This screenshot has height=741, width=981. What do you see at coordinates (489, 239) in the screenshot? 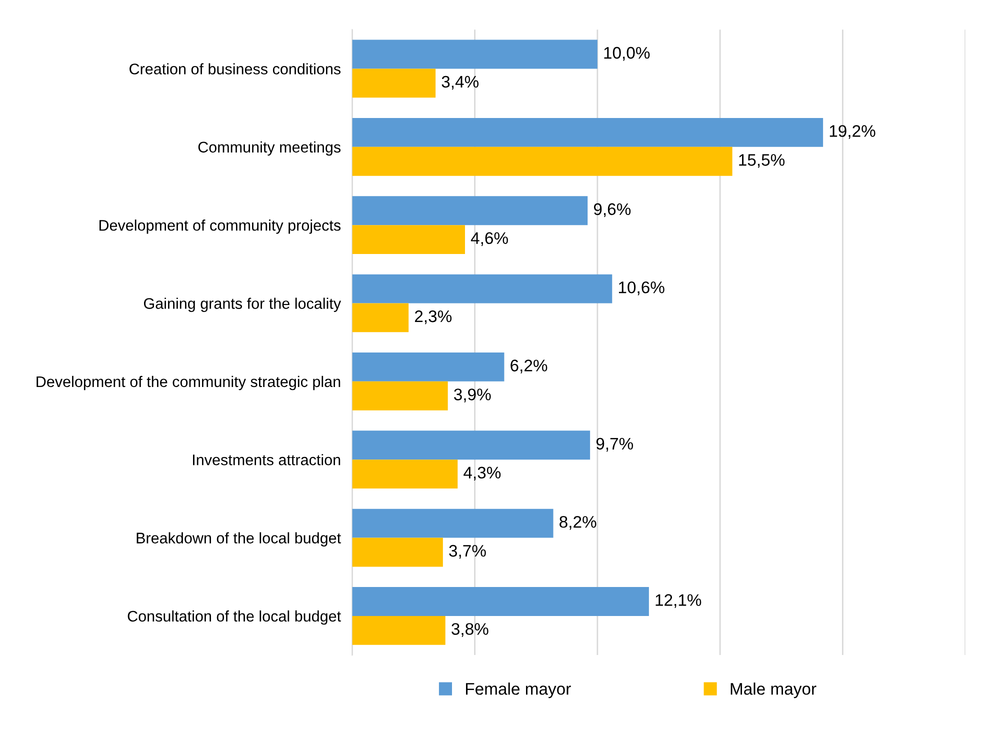
I see `data-label: 4,6%` at bounding box center [489, 239].